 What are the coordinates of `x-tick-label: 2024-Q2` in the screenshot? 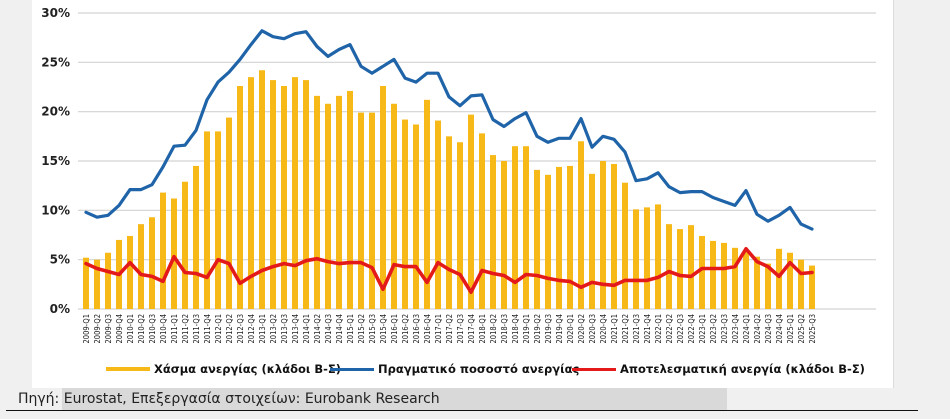 It's located at (757, 328).